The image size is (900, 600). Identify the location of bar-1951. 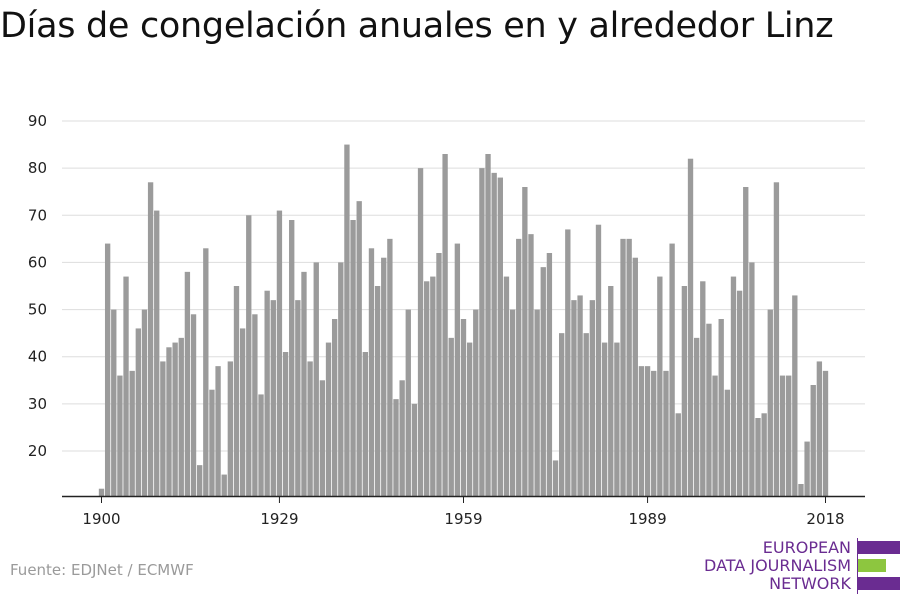
(414, 449).